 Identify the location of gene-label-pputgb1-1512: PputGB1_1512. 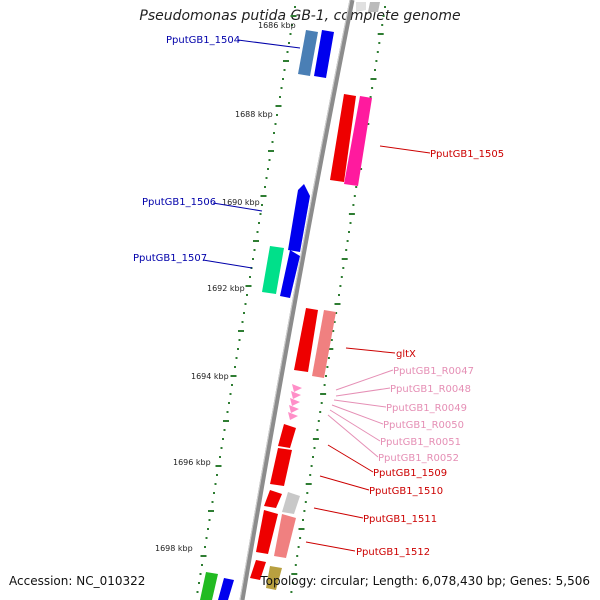
(393, 552).